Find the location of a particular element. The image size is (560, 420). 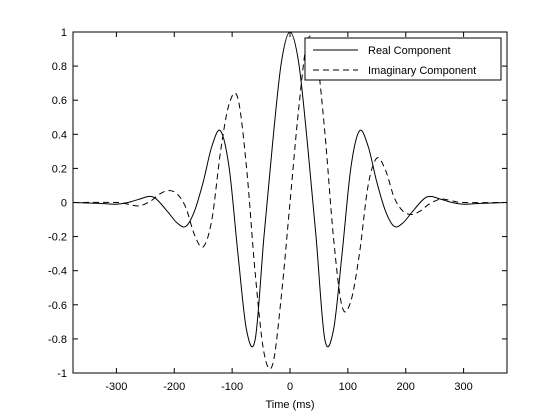

x-tick-label: -200 is located at coordinates (174, 387).